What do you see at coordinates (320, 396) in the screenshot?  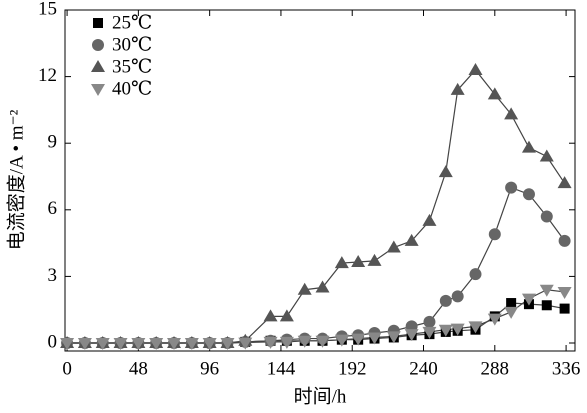 I see `x-axis-label: 时间/h` at bounding box center [320, 396].